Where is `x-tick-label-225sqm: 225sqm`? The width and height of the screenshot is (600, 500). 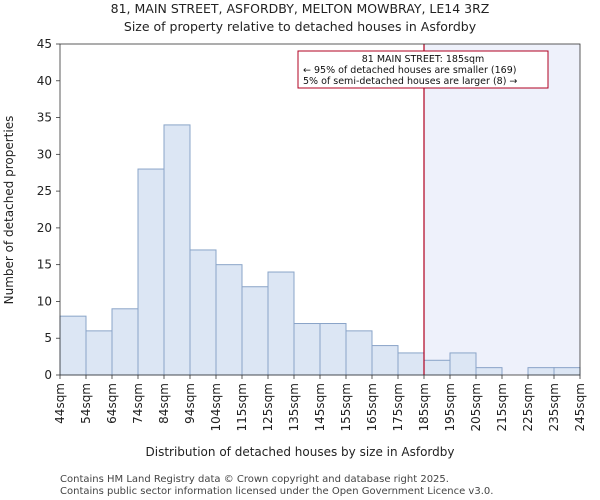 x-tick-label-225sqm: 225sqm is located at coordinates (528, 407).